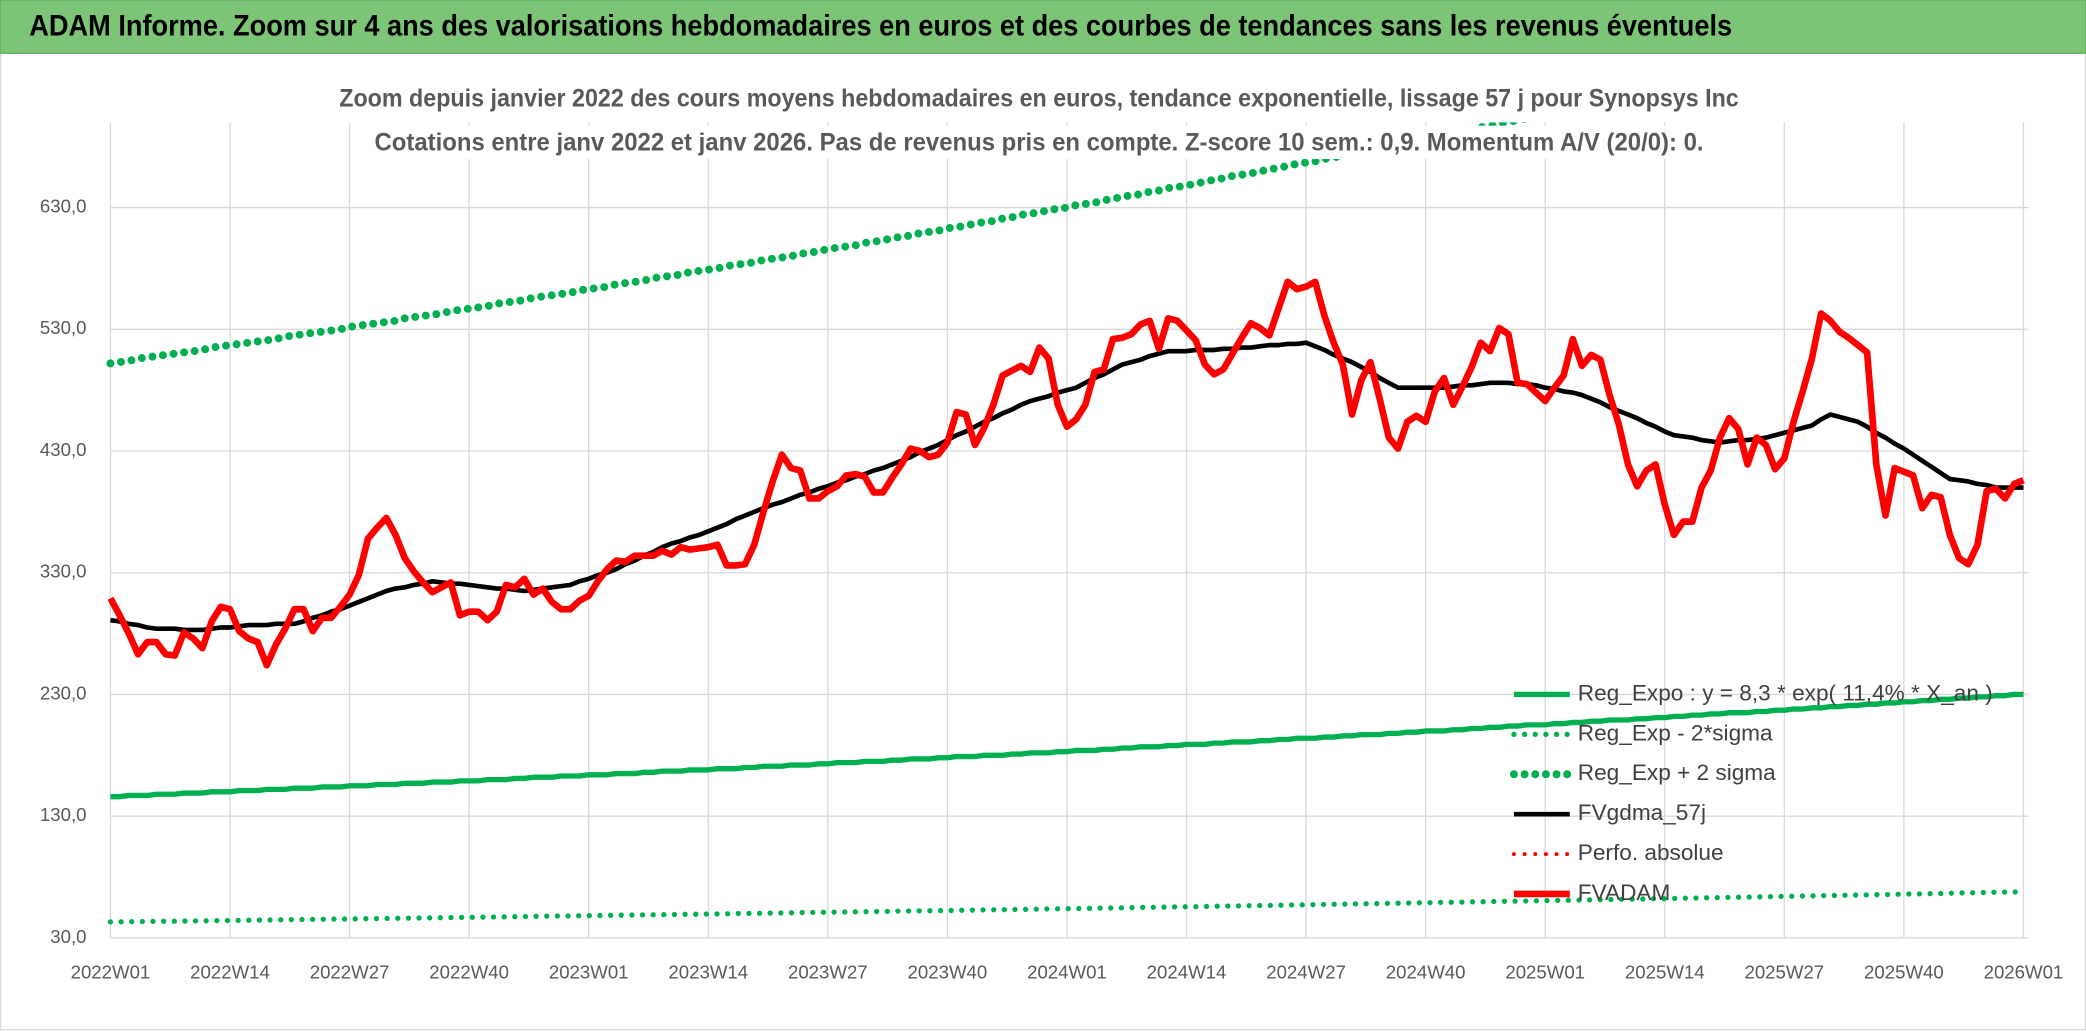 The image size is (2086, 1031). I want to click on x-tick-label: 2026W01, so click(2024, 972).